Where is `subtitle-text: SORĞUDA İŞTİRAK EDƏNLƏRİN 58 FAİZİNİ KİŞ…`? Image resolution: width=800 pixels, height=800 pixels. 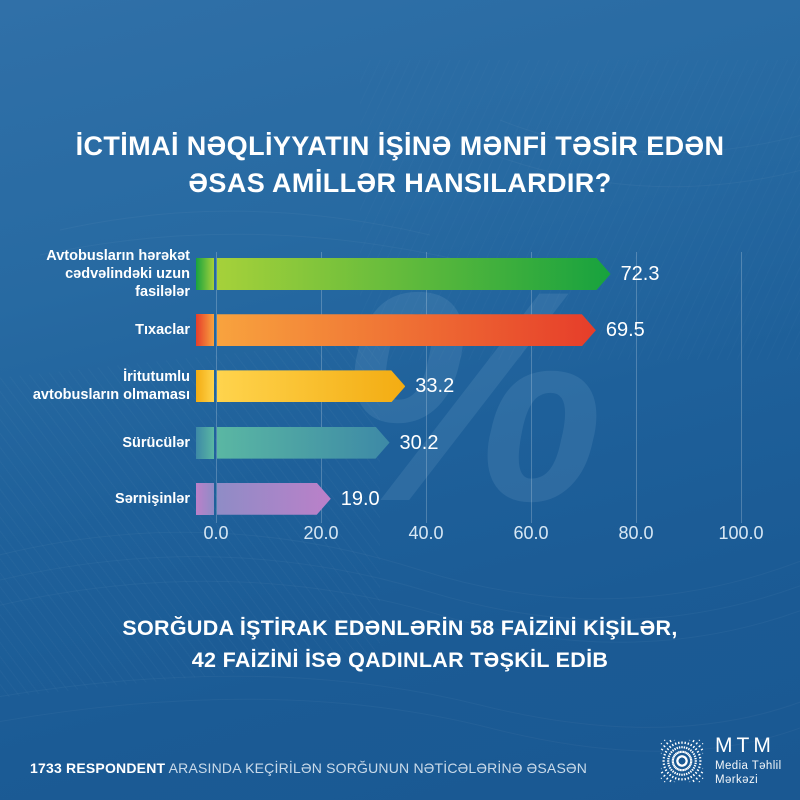
subtitle-text: SORĞUDA İŞTİRAK EDƏNLƏRİN 58 FAİZİNİ KİŞ… is located at coordinates (400, 644).